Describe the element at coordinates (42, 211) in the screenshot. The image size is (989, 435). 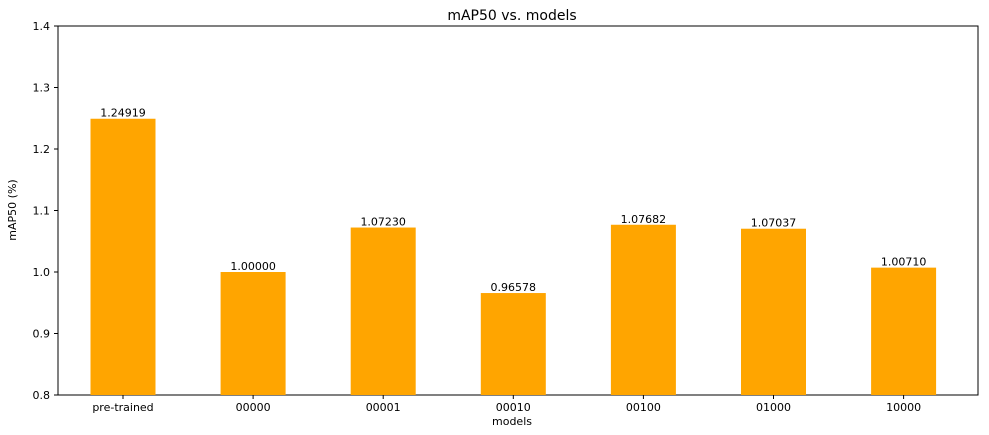
I see `y-tick-label: 1.1` at that location.